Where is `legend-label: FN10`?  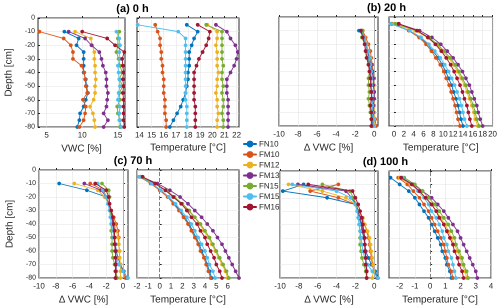 legend-label: FN10 is located at coordinates (269, 144).